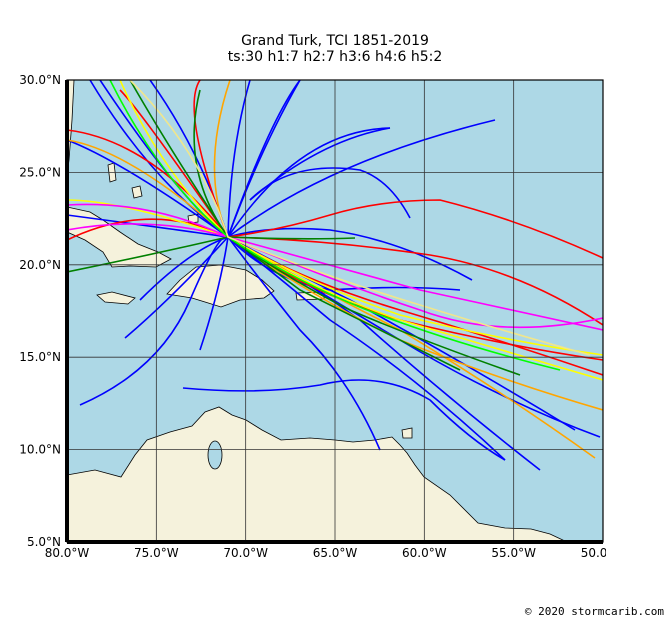 The image size is (670, 622). What do you see at coordinates (67, 553) in the screenshot?
I see `lon-label: 80.0°W` at bounding box center [67, 553].